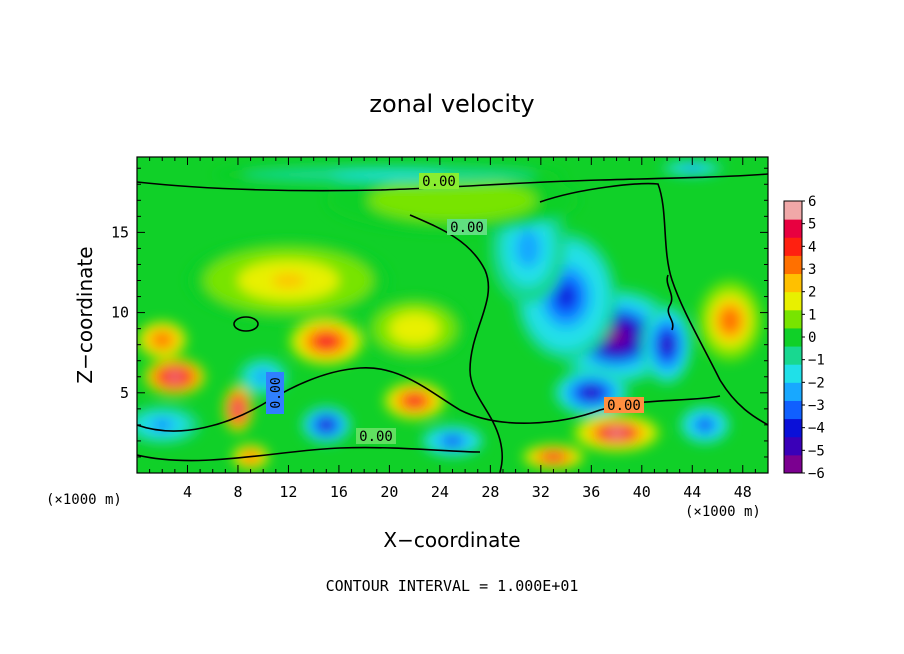 This screenshot has width=904, height=654. What do you see at coordinates (812, 315) in the screenshot?
I see `colorbar-tick-label: 1` at bounding box center [812, 315].